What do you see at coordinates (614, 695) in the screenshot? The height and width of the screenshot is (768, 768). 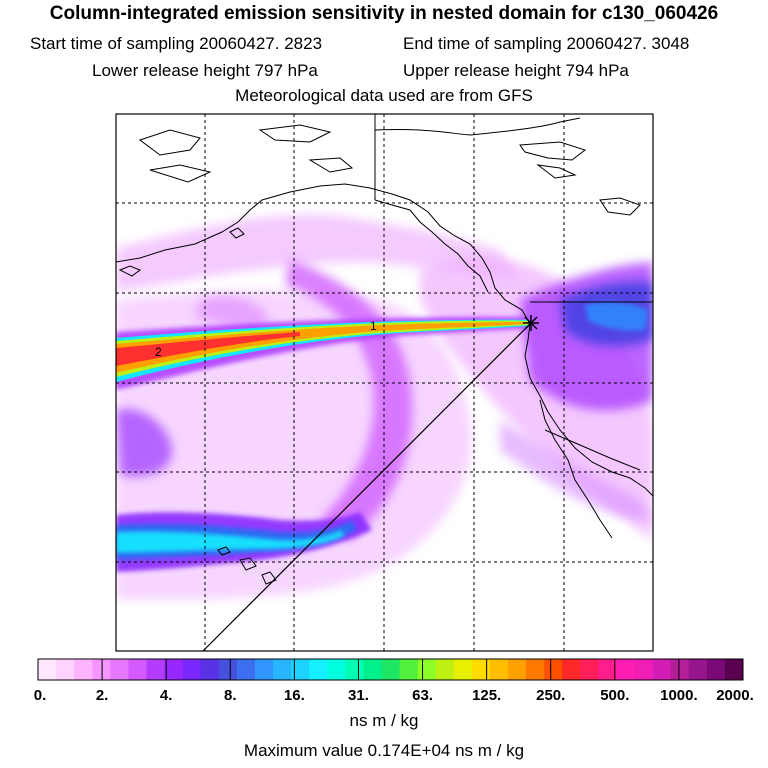 I see `colorbar-tick-label: 500.` at bounding box center [614, 695].